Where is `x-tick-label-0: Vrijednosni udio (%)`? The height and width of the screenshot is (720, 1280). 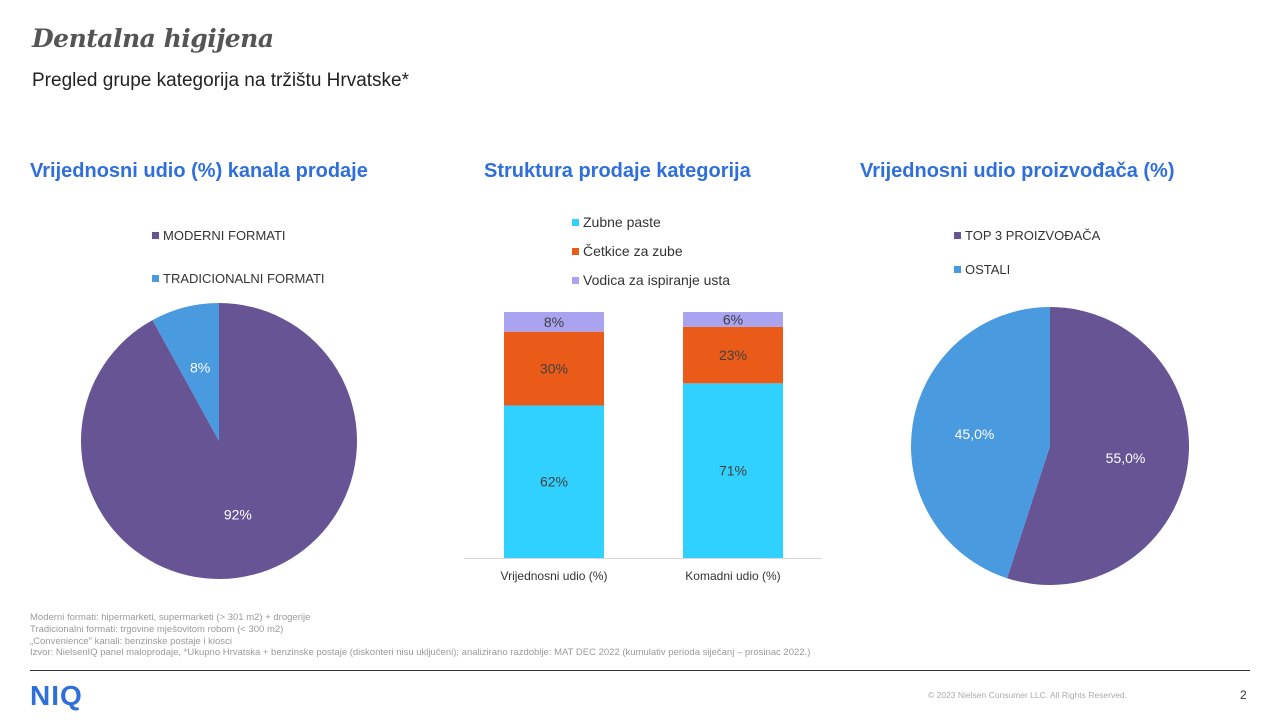 x-tick-label-0: Vrijednosni udio (%) is located at coordinates (554, 576).